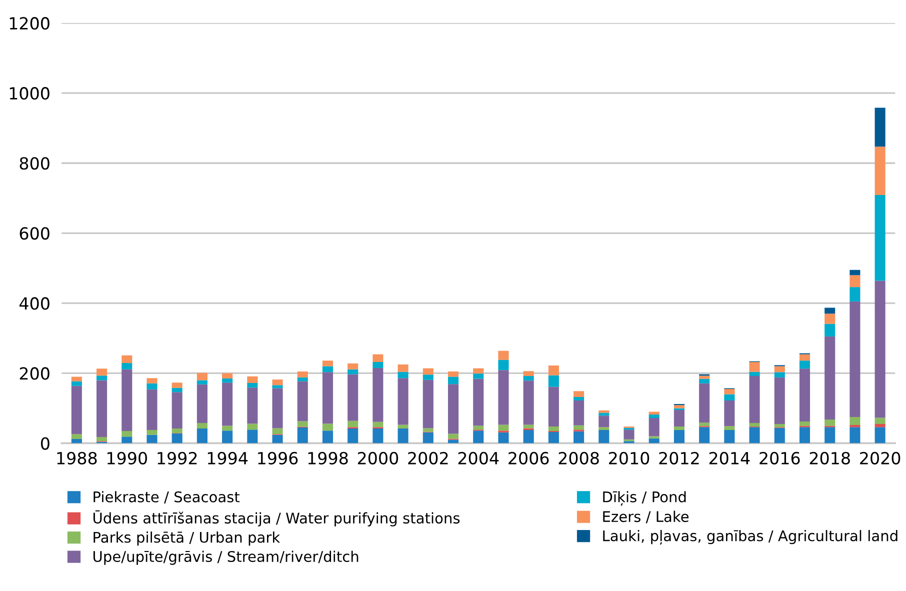  I want to click on x-tick-label: 2010, so click(629, 458).